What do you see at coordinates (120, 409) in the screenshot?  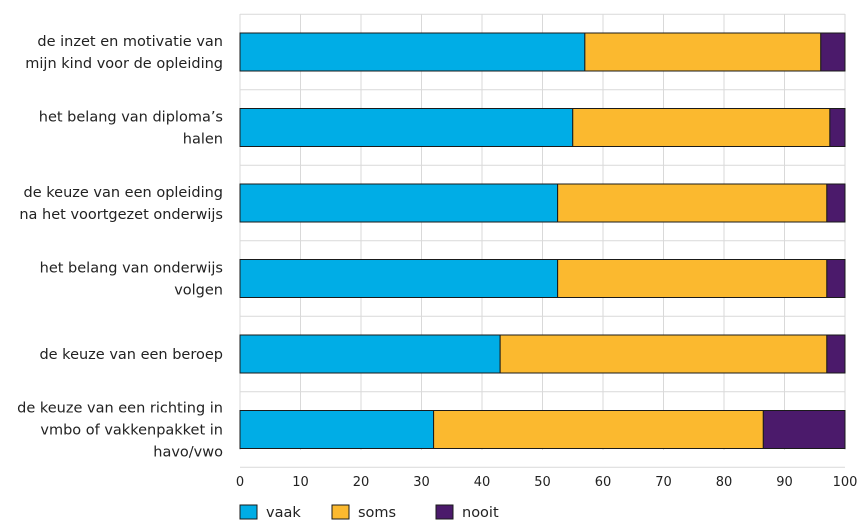 I see `category-label-line: de keuze van een richting in` at bounding box center [120, 409].